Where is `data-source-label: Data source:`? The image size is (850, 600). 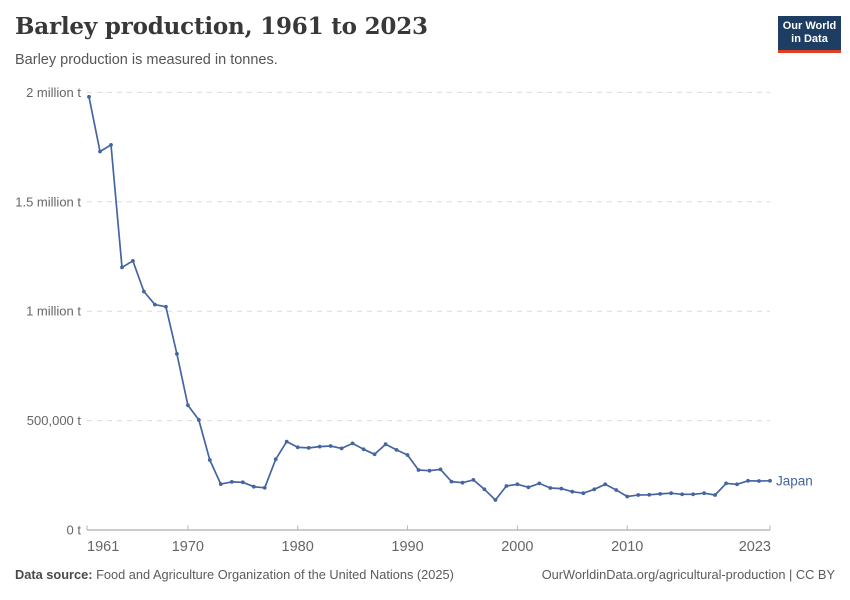 data-source-label: Data source: is located at coordinates (54, 574).